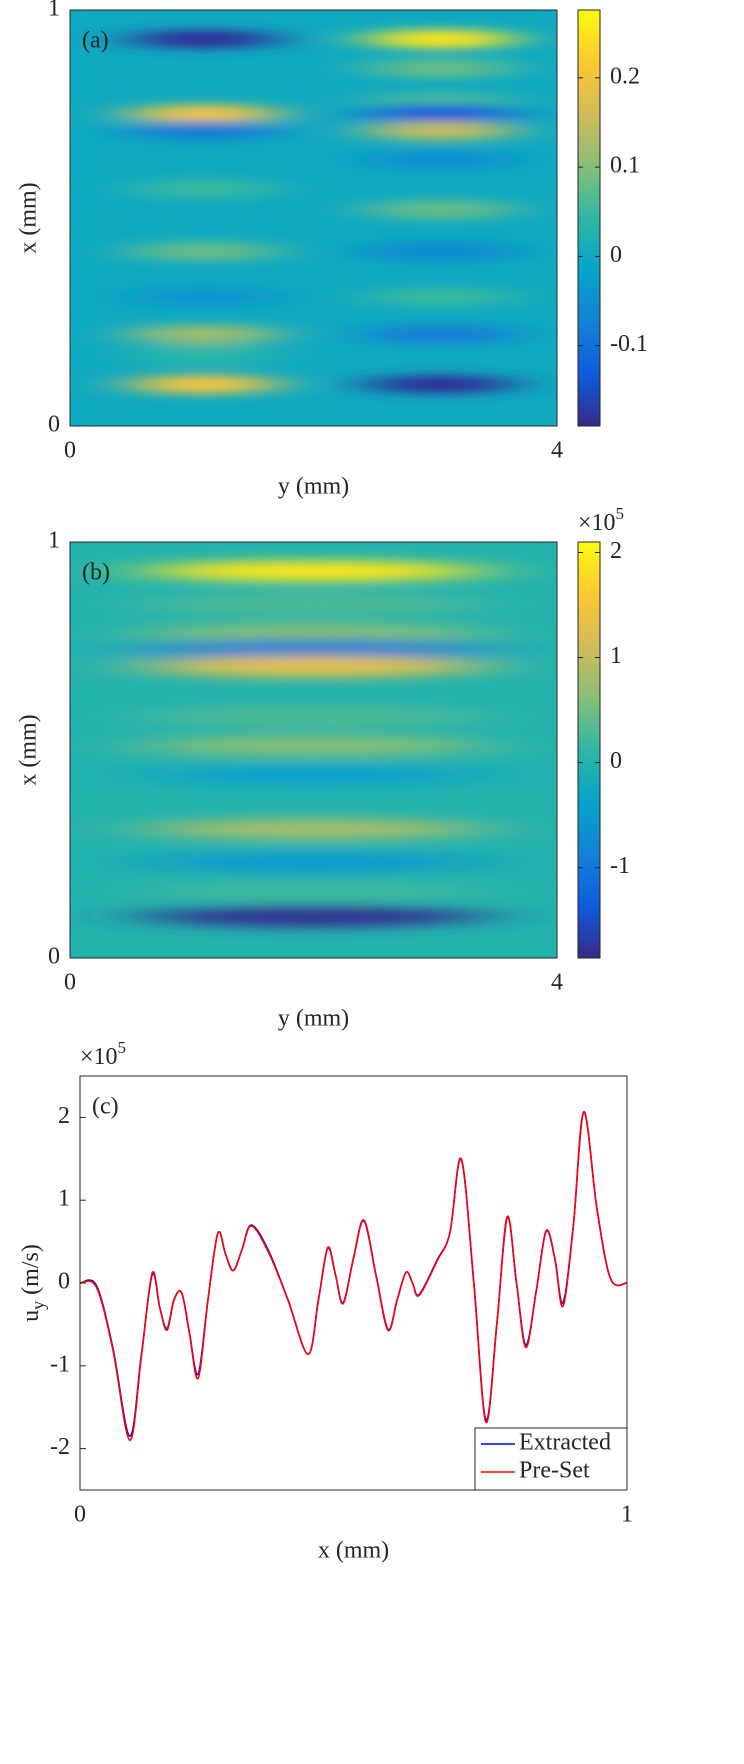  What do you see at coordinates (353, 1551) in the screenshot?
I see `x-axis-label: x (mm)` at bounding box center [353, 1551].